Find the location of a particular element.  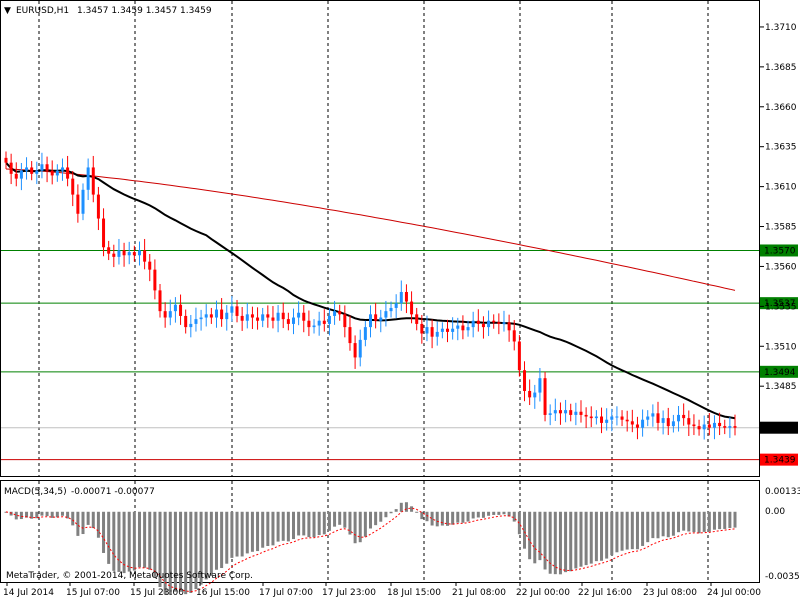

x-tick-label: 17 Jul 23:00 is located at coordinates (349, 593).